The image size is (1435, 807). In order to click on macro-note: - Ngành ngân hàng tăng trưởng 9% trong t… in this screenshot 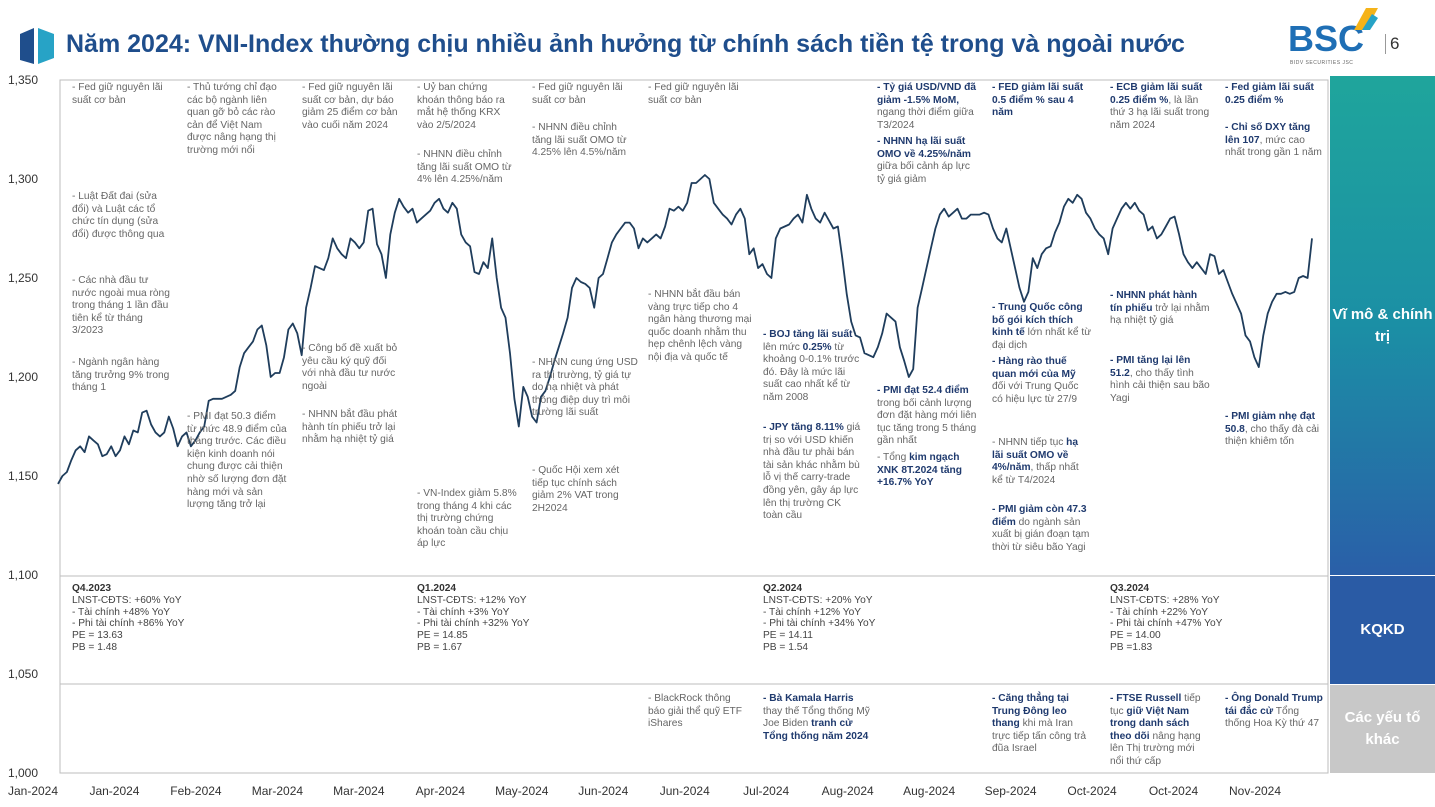, I will do `click(121, 375)`.